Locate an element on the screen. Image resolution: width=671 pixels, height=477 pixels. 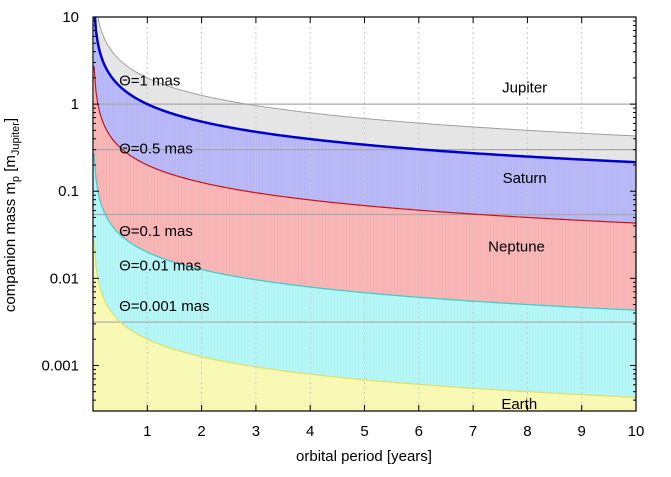
x-tick-label: 5 is located at coordinates (364, 431).